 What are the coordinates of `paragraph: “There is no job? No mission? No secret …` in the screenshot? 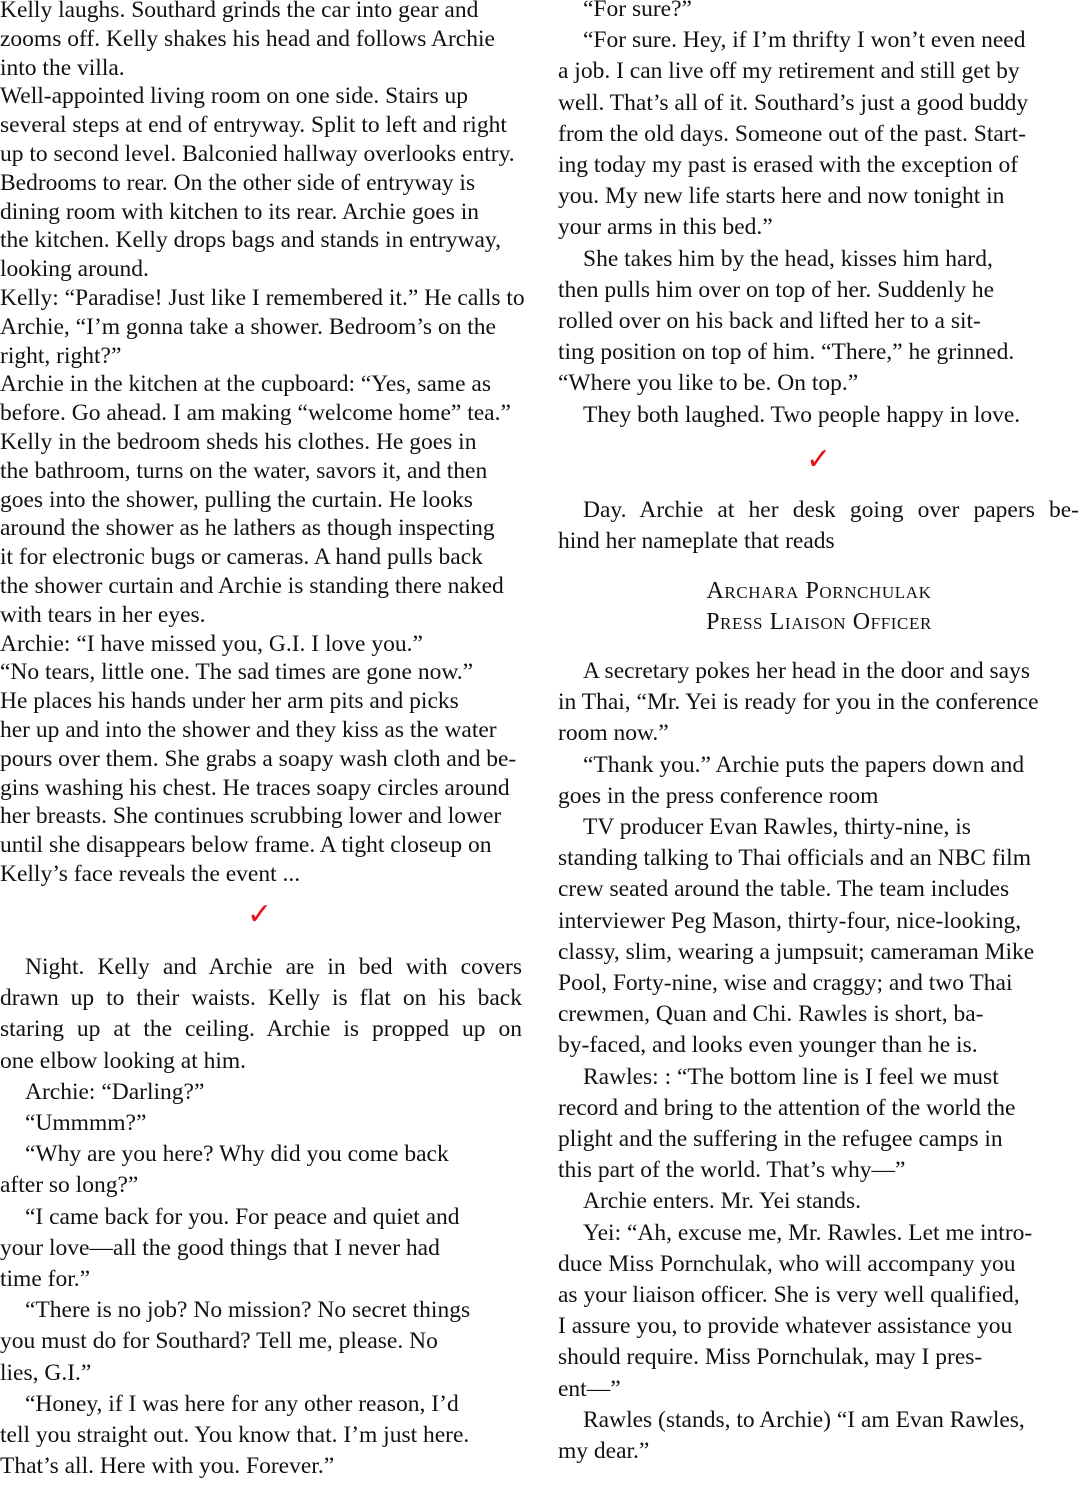 It's located at (261, 1342).